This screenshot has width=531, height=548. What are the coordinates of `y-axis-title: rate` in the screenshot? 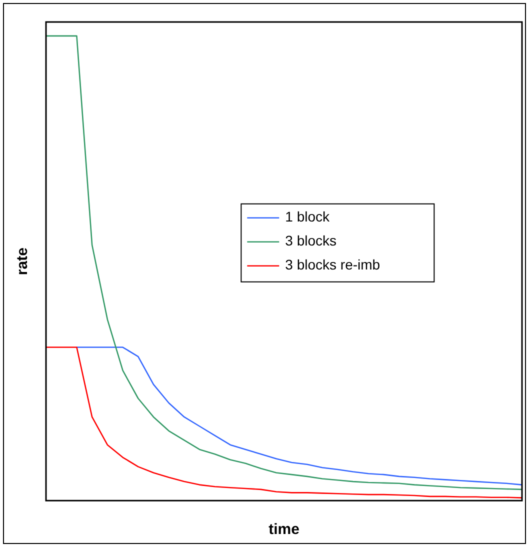 It's located at (23, 262).